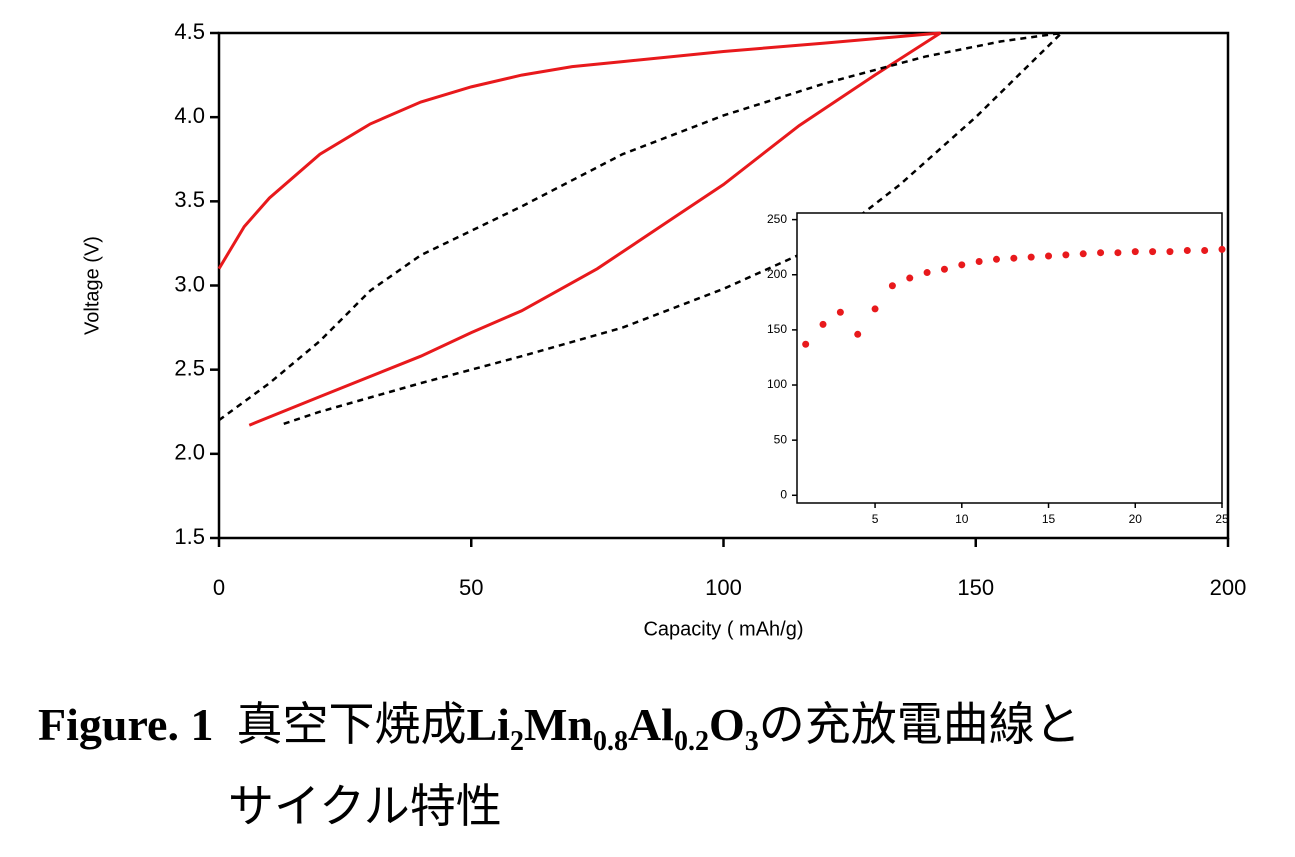  I want to click on caption-label: Figure. 1, so click(126, 724).